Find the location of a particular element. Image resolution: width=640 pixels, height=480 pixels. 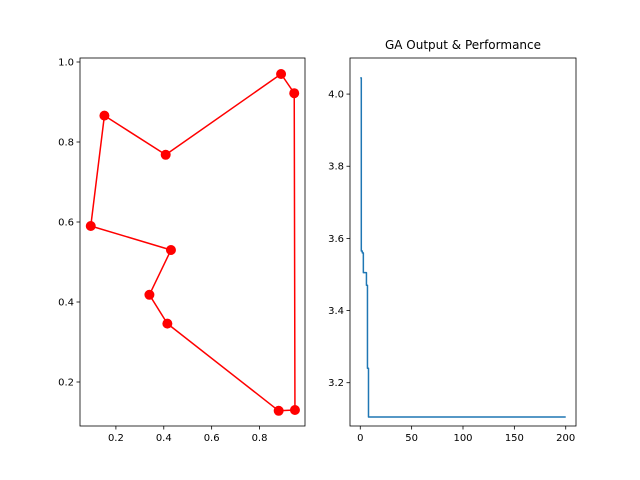

x-tick-label: 200 is located at coordinates (565, 438).